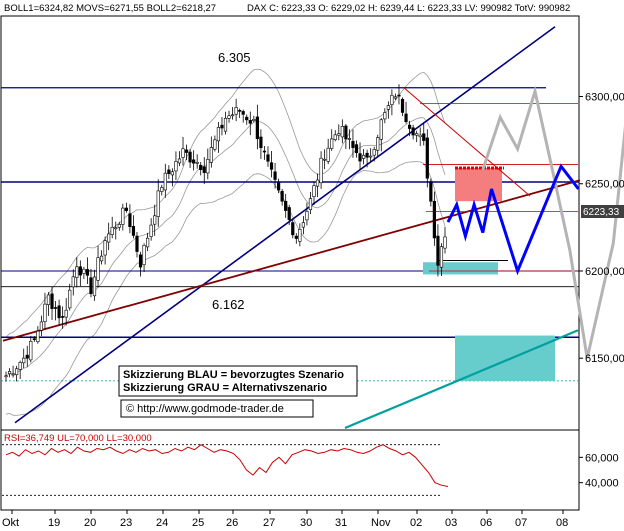 This screenshot has height=531, width=624. Describe the element at coordinates (521, 523) in the screenshot. I see `x-tick-label: 07` at that location.